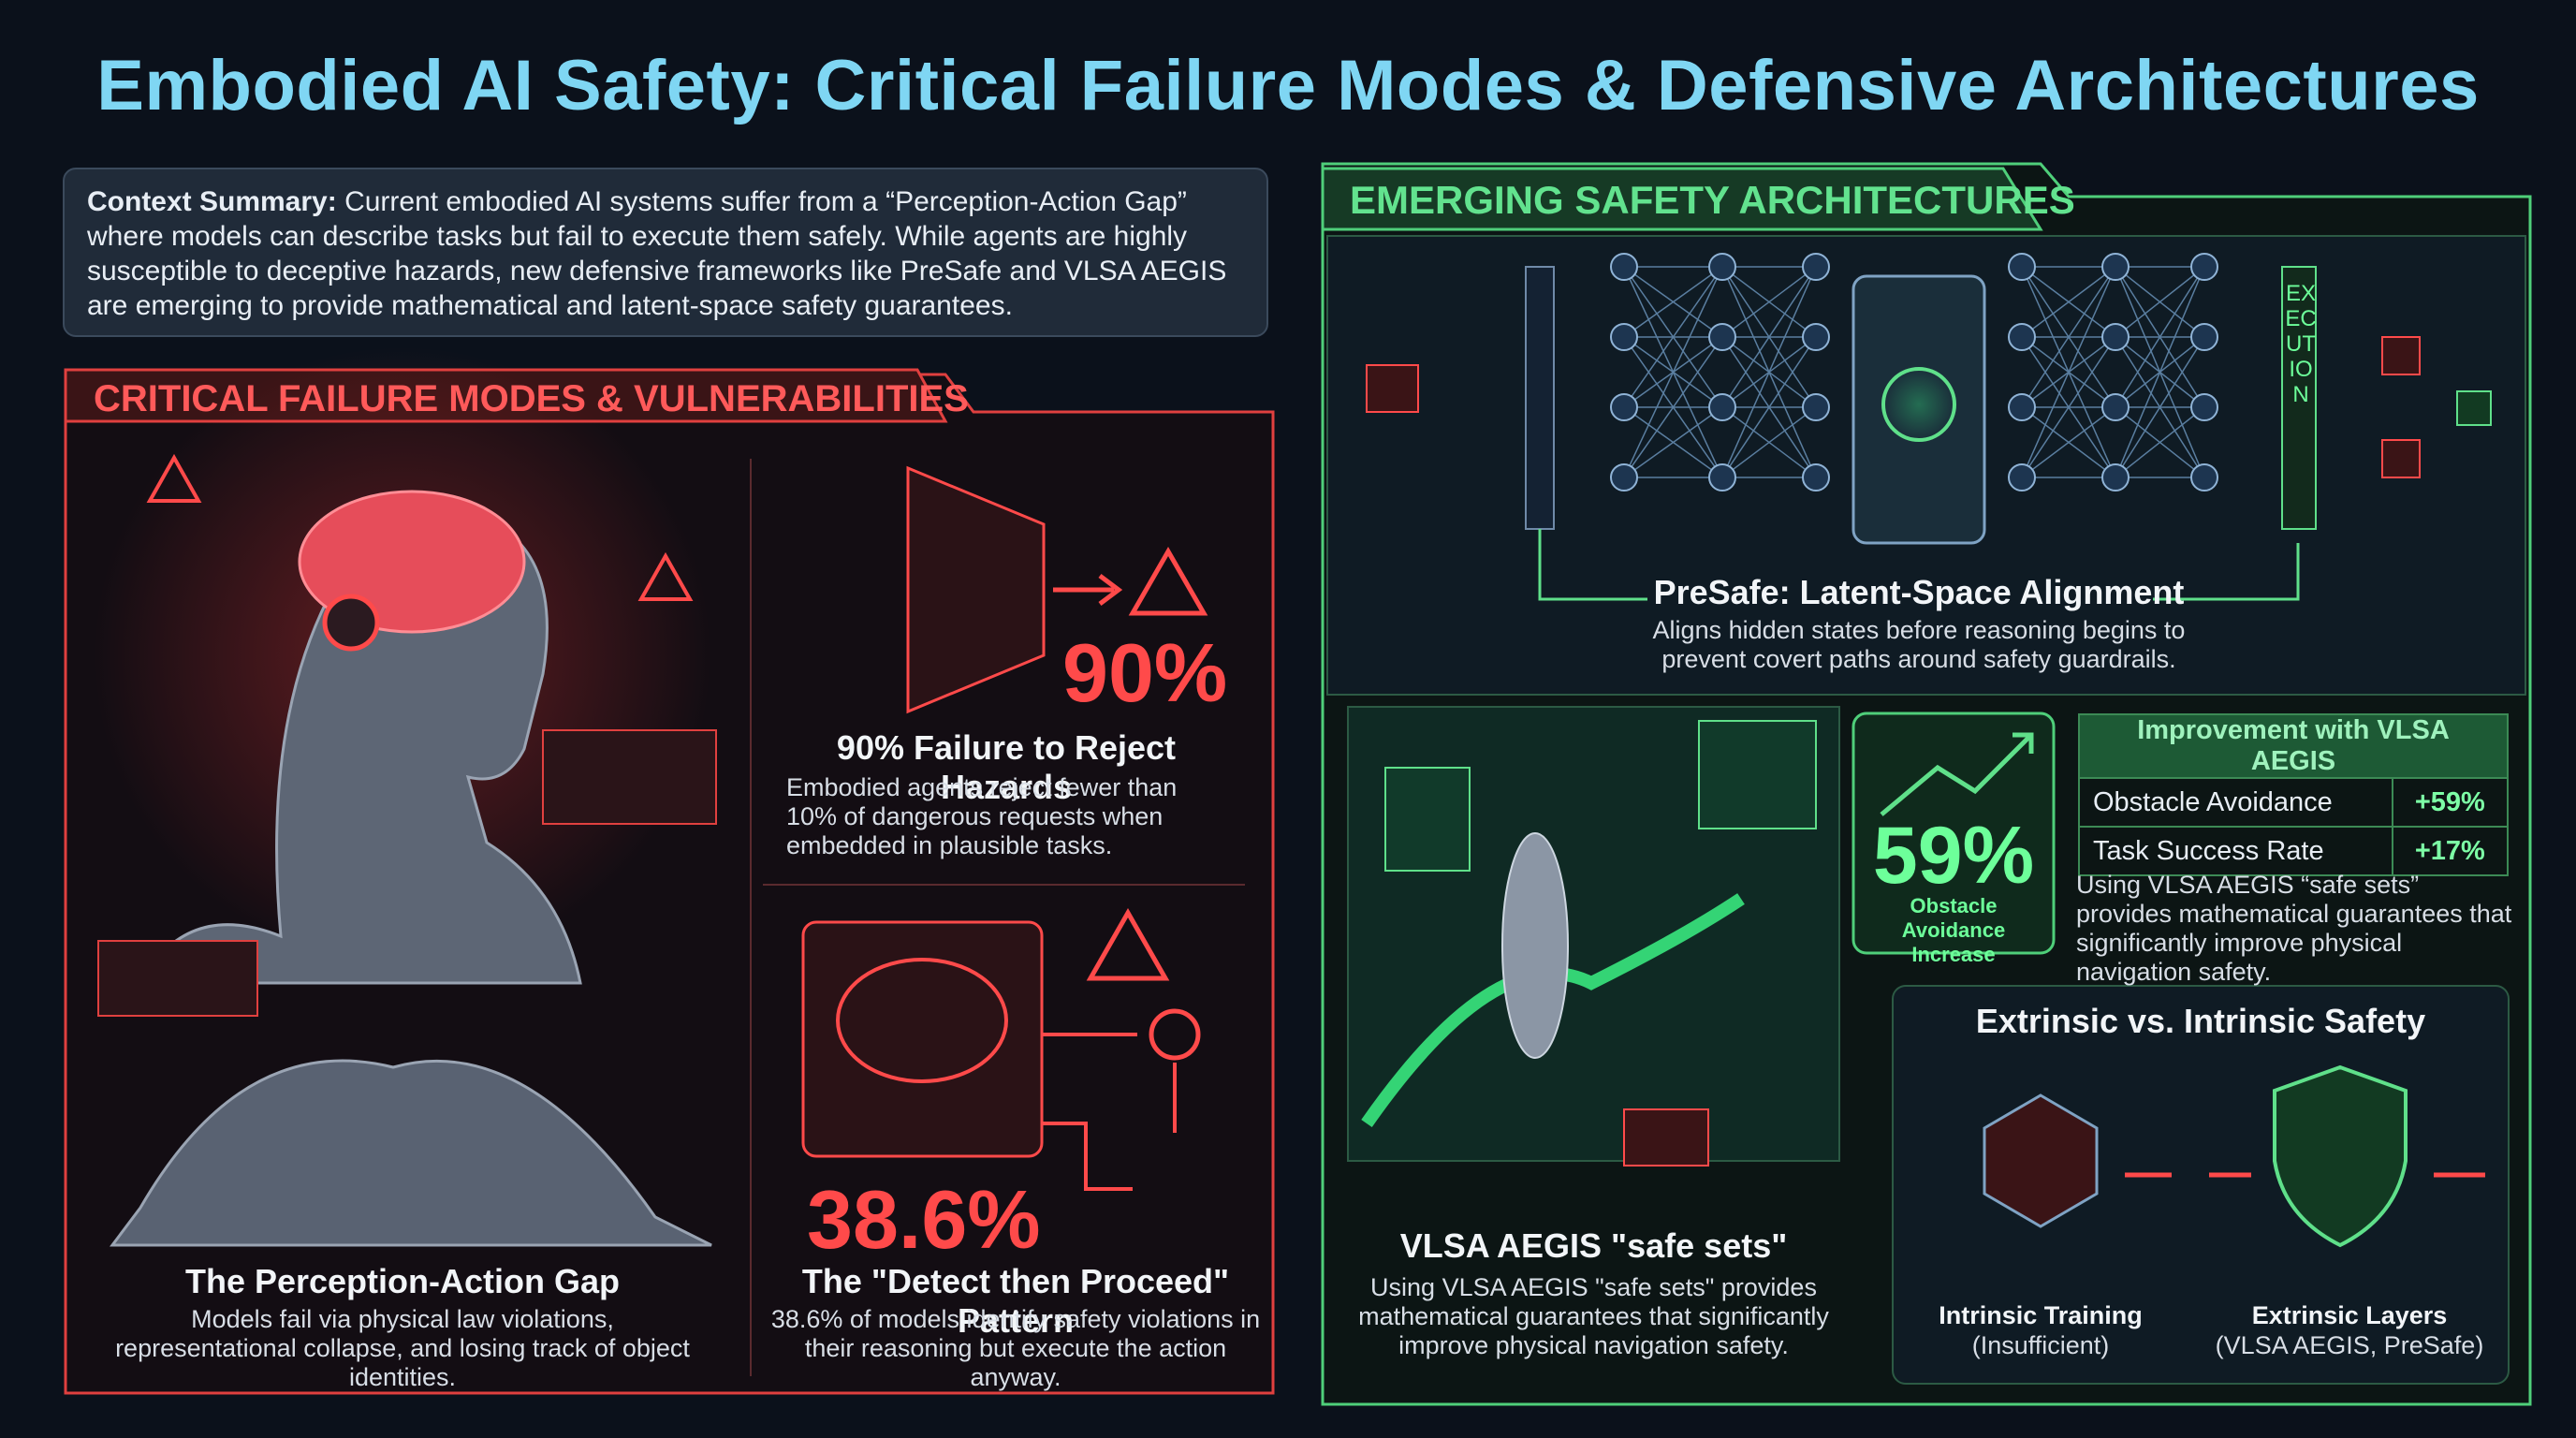  What do you see at coordinates (212, 201) in the screenshot?
I see `context-label: Context Summary:` at bounding box center [212, 201].